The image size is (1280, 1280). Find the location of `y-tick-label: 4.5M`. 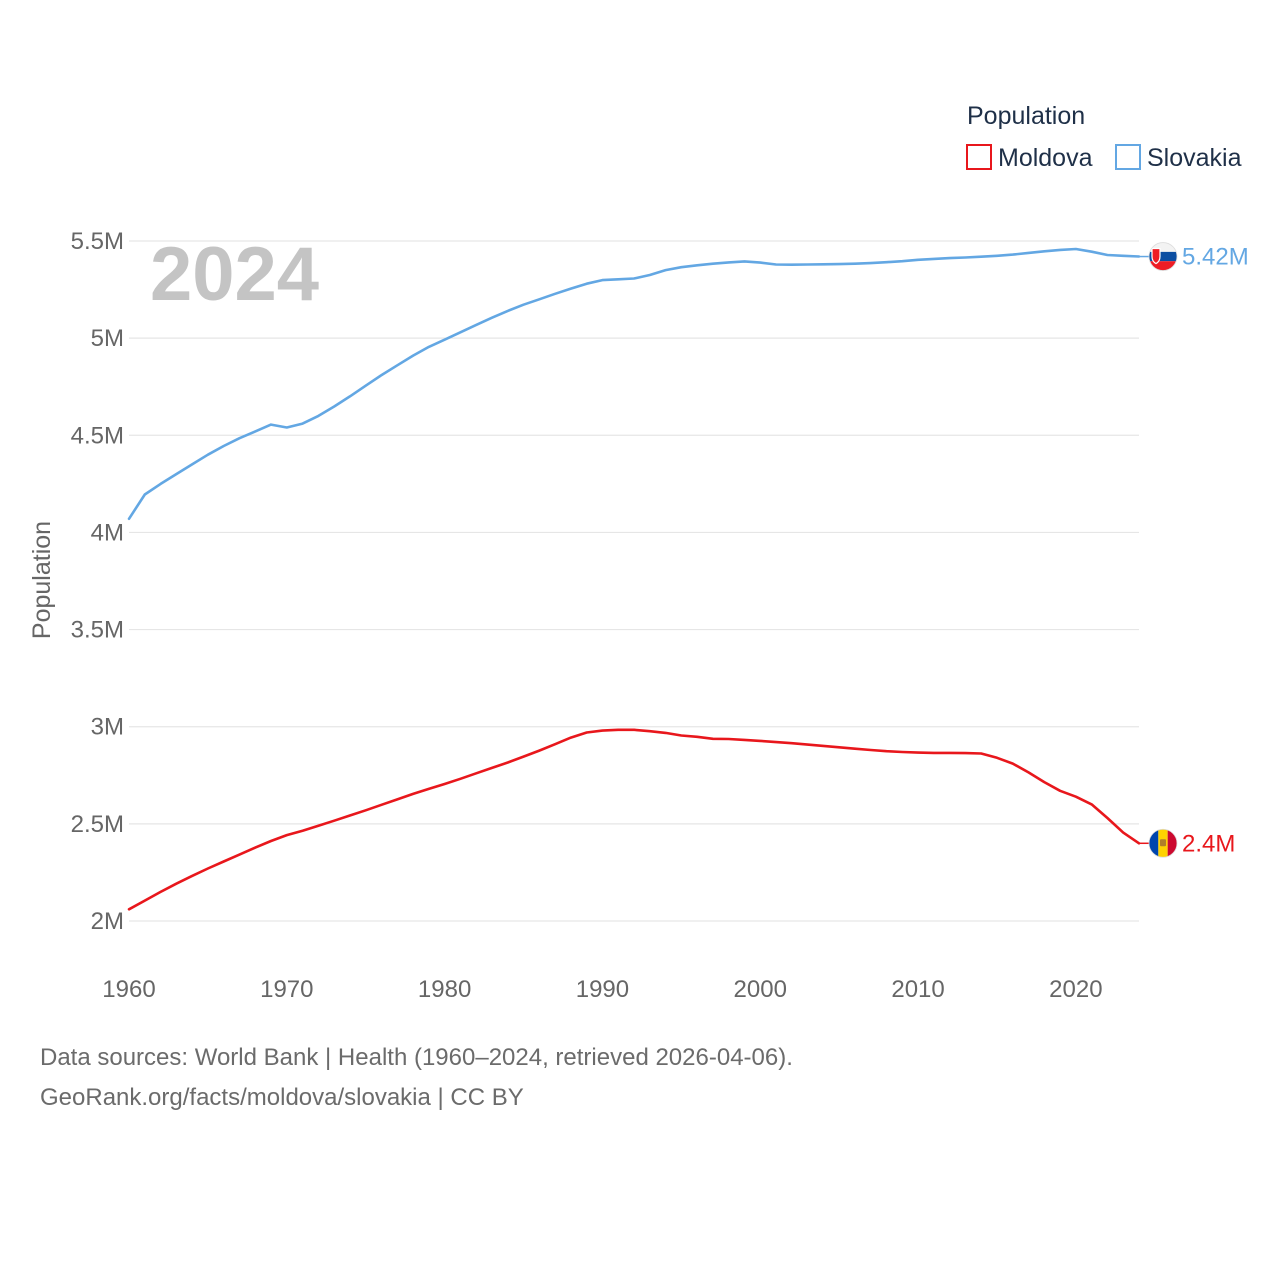

y-tick-label: 4.5M is located at coordinates (97, 435).